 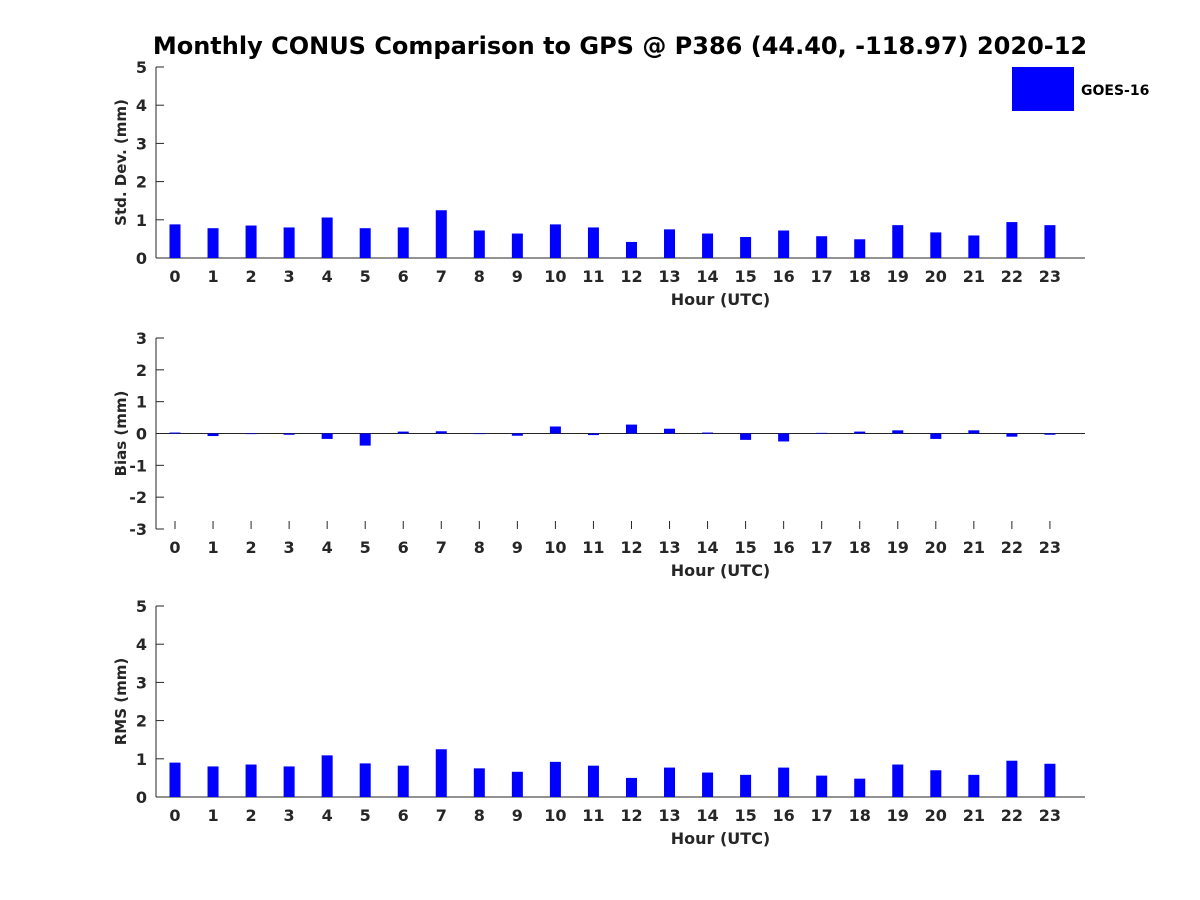 I want to click on y-tick-label: -3, so click(x=138, y=529).